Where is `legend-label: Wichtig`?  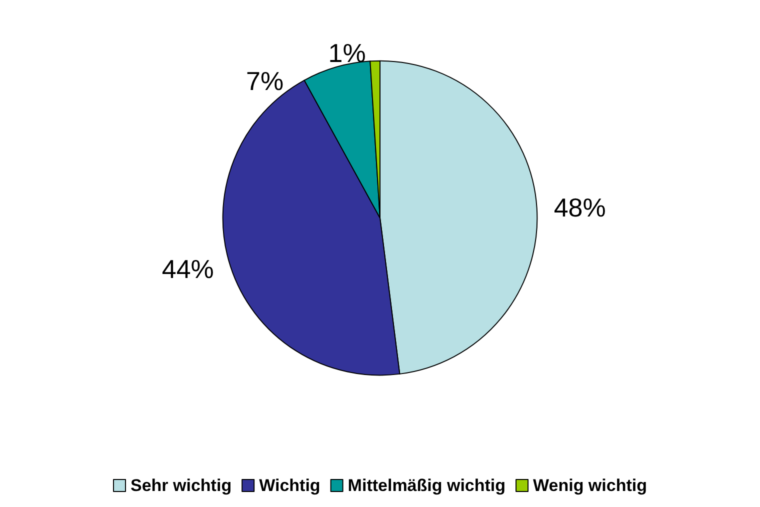
legend-label: Wichtig is located at coordinates (289, 485).